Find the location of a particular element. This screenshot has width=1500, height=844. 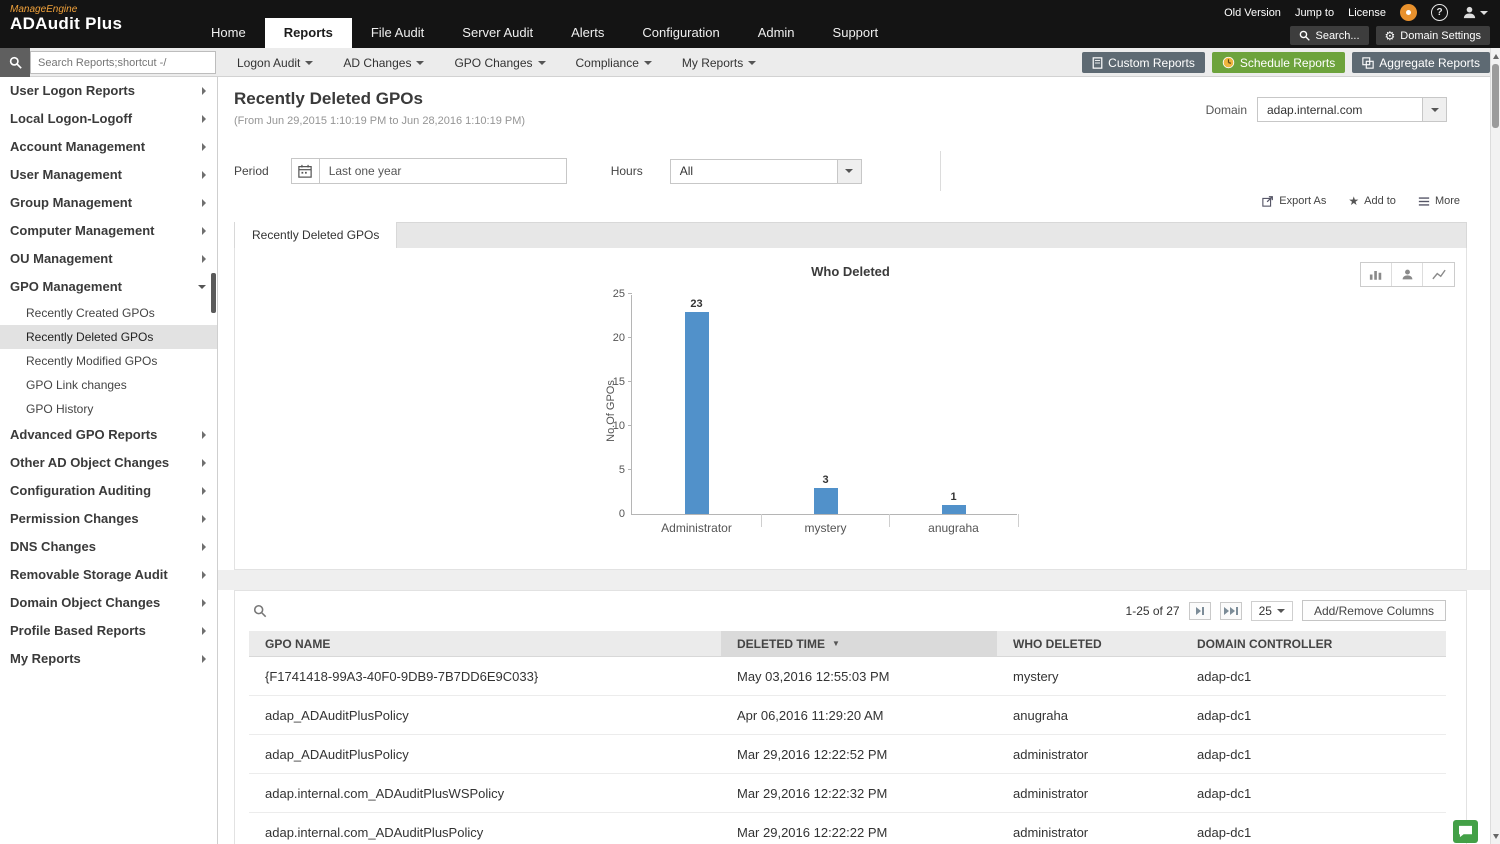

calendar-icon-button is located at coordinates (304, 171).